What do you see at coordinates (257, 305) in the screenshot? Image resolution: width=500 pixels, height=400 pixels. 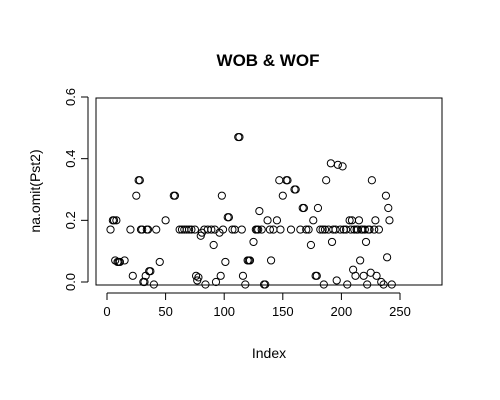 I see `x-axis: 0 50 100 150 200 250` at bounding box center [257, 305].